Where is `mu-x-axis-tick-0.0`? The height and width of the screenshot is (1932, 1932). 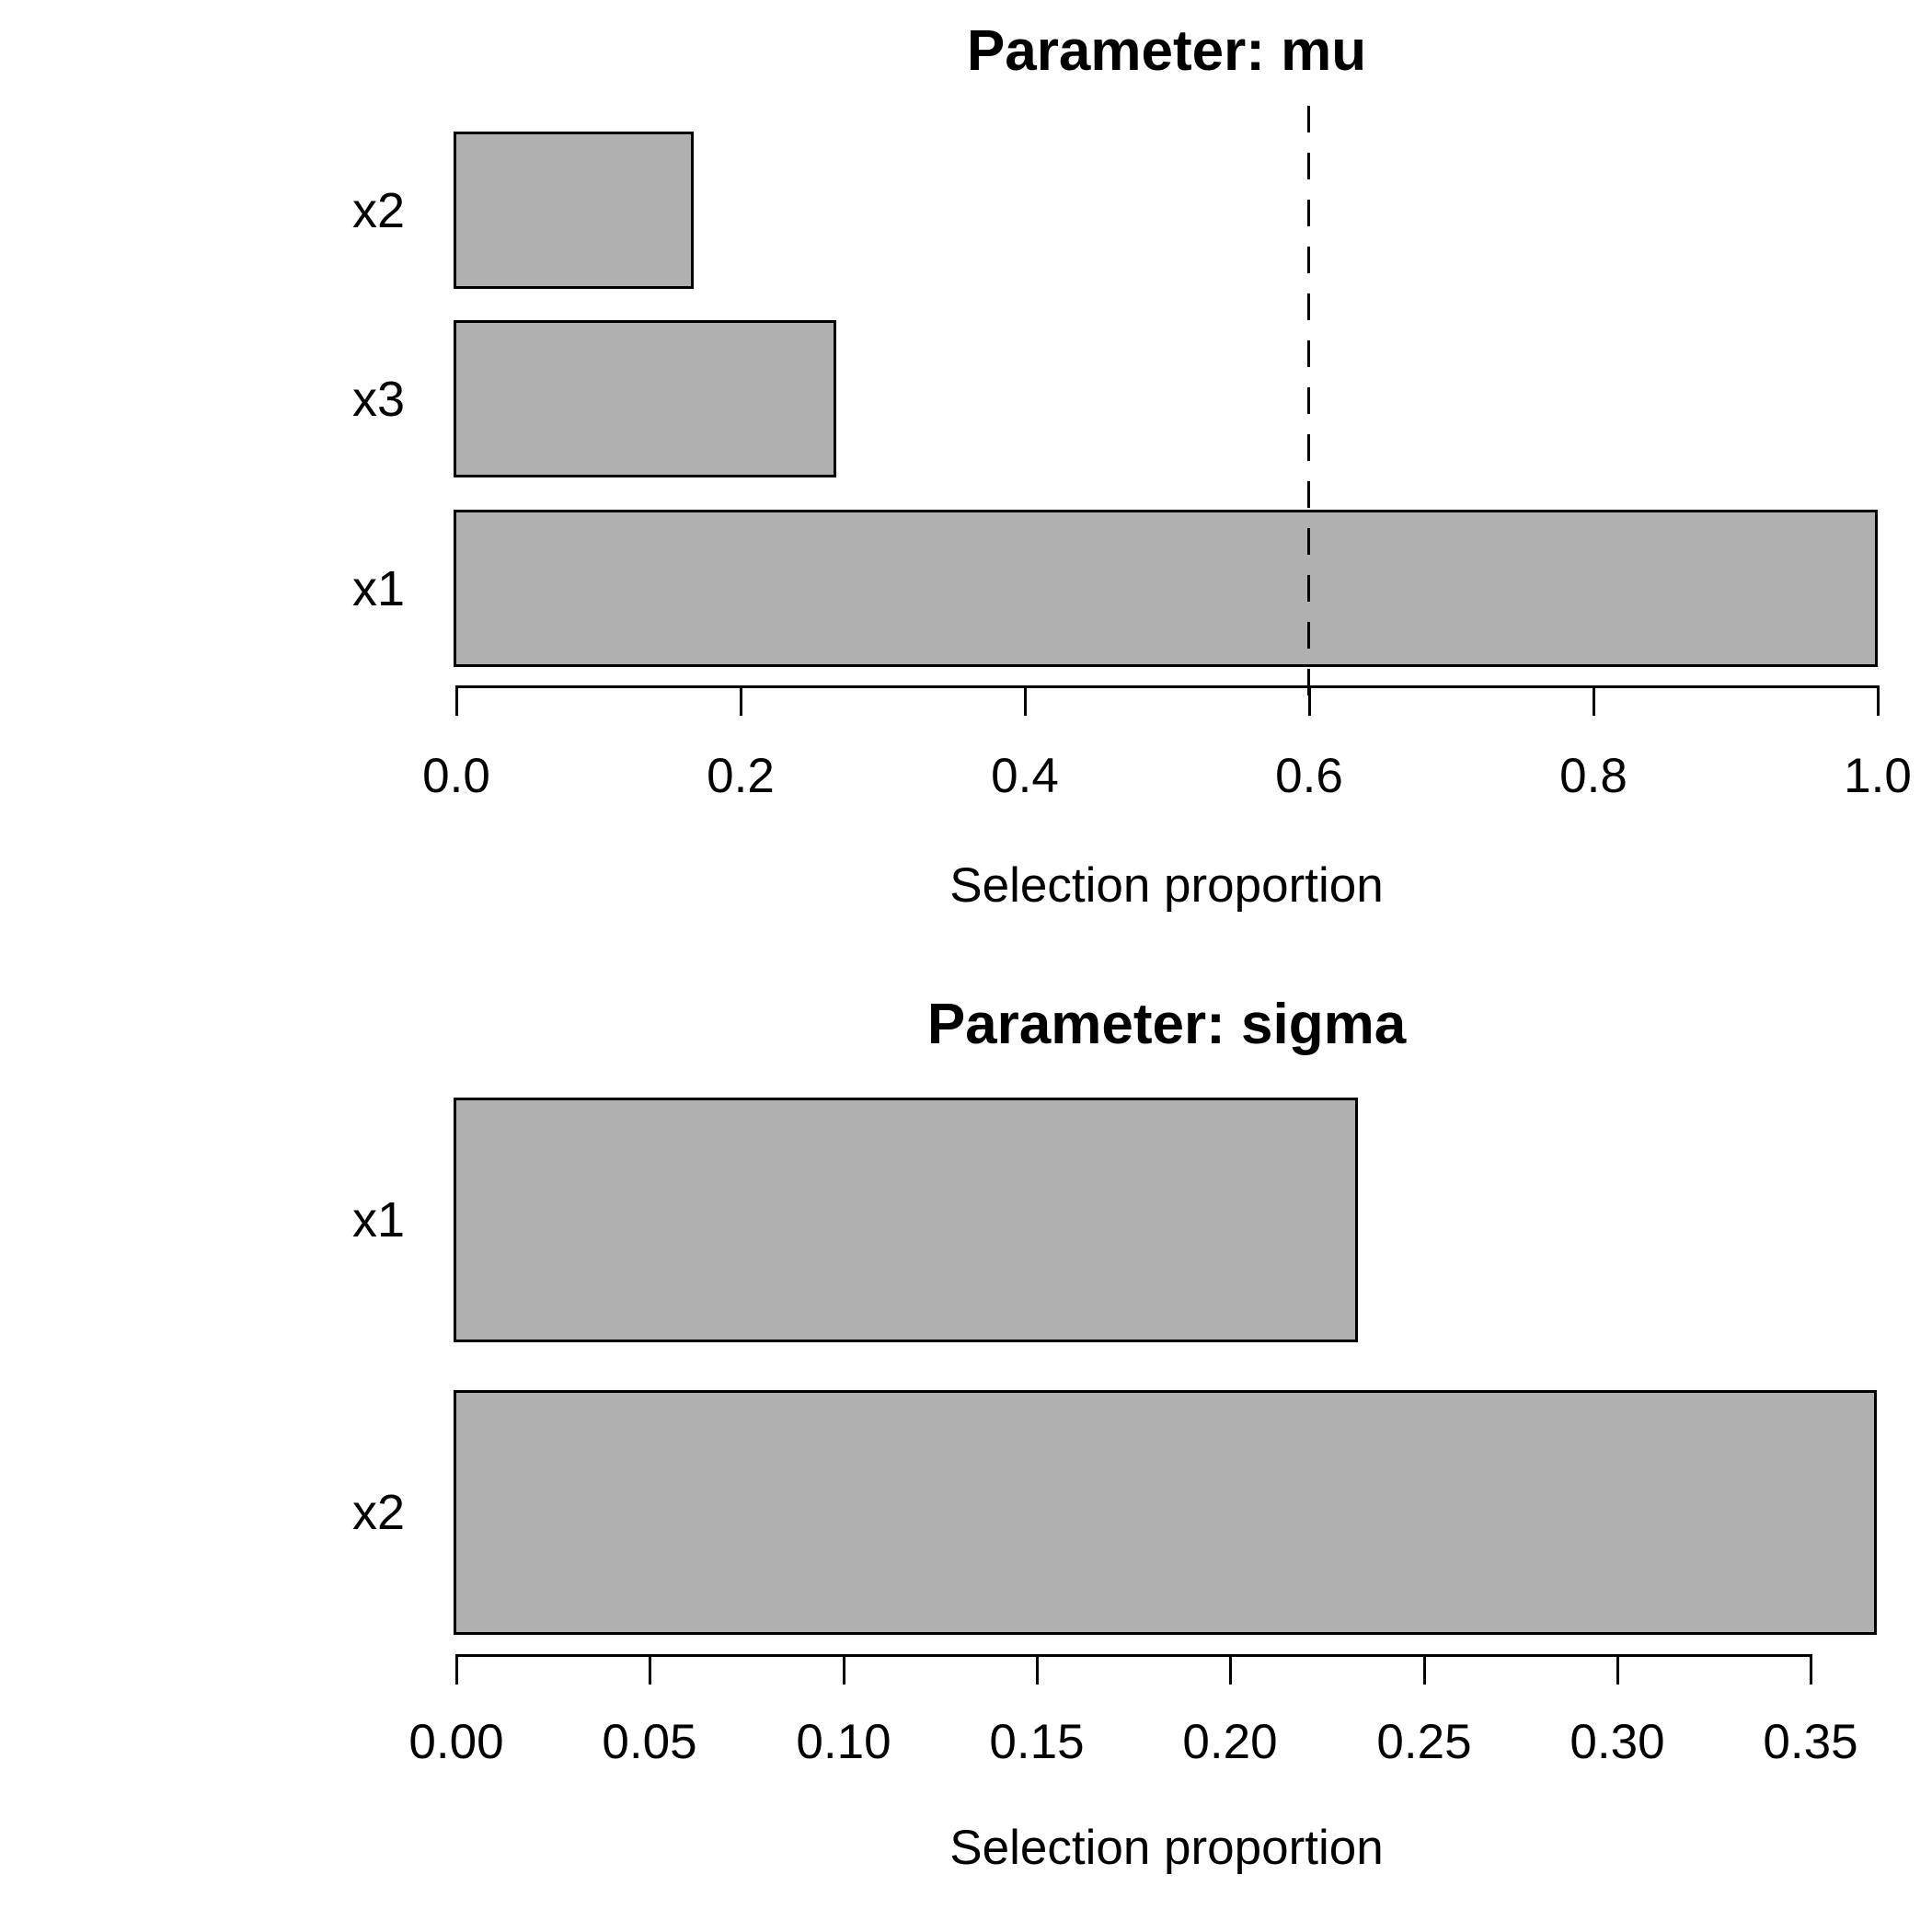
mu-x-axis-tick-0.0 is located at coordinates (456, 700).